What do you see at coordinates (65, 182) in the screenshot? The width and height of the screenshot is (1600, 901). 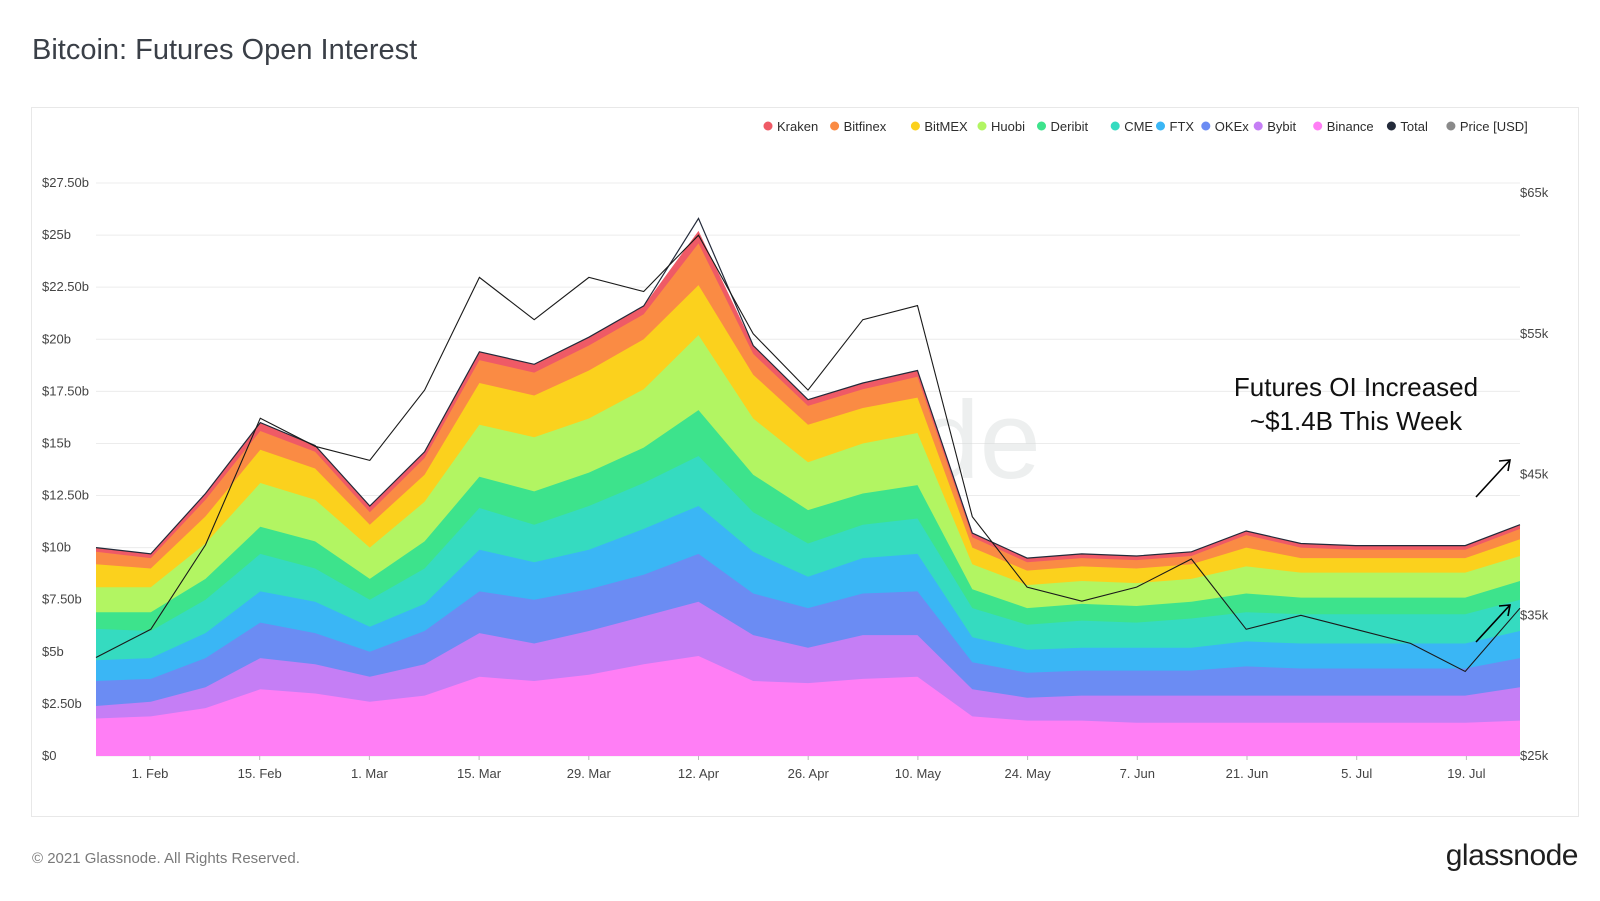 I see `y-left-tick-label: $27.50b` at bounding box center [65, 182].